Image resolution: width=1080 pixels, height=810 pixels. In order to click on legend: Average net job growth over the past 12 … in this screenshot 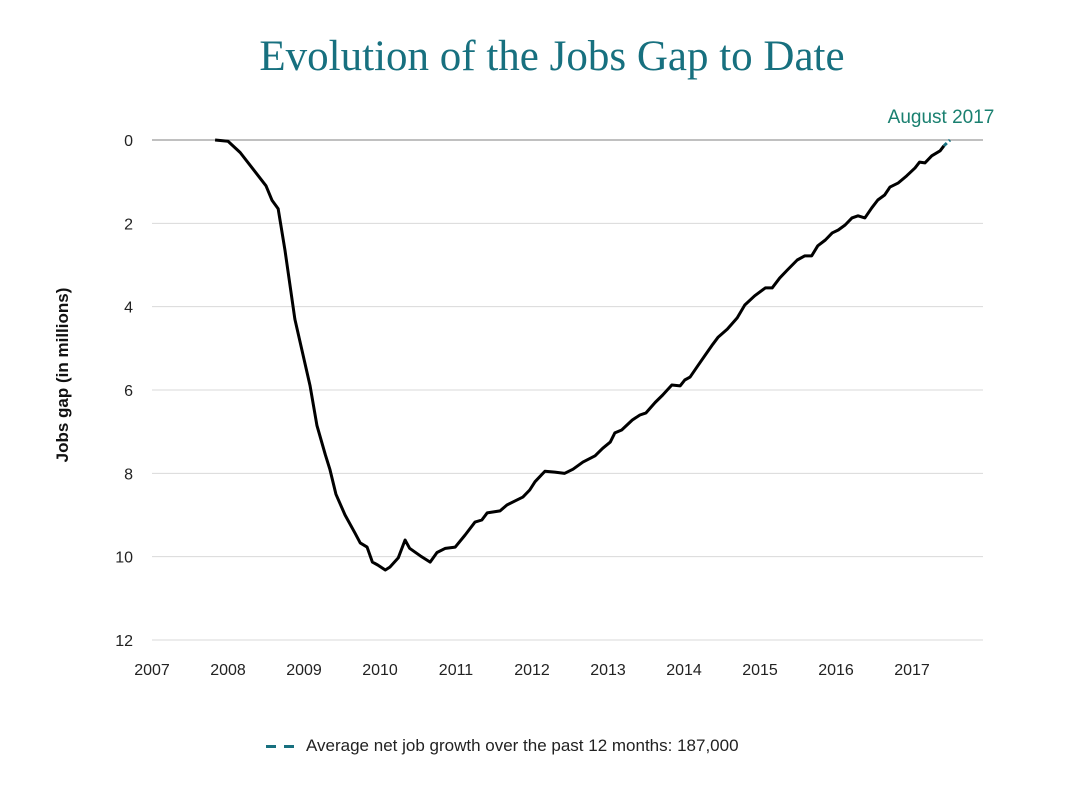, I will do `click(502, 746)`.